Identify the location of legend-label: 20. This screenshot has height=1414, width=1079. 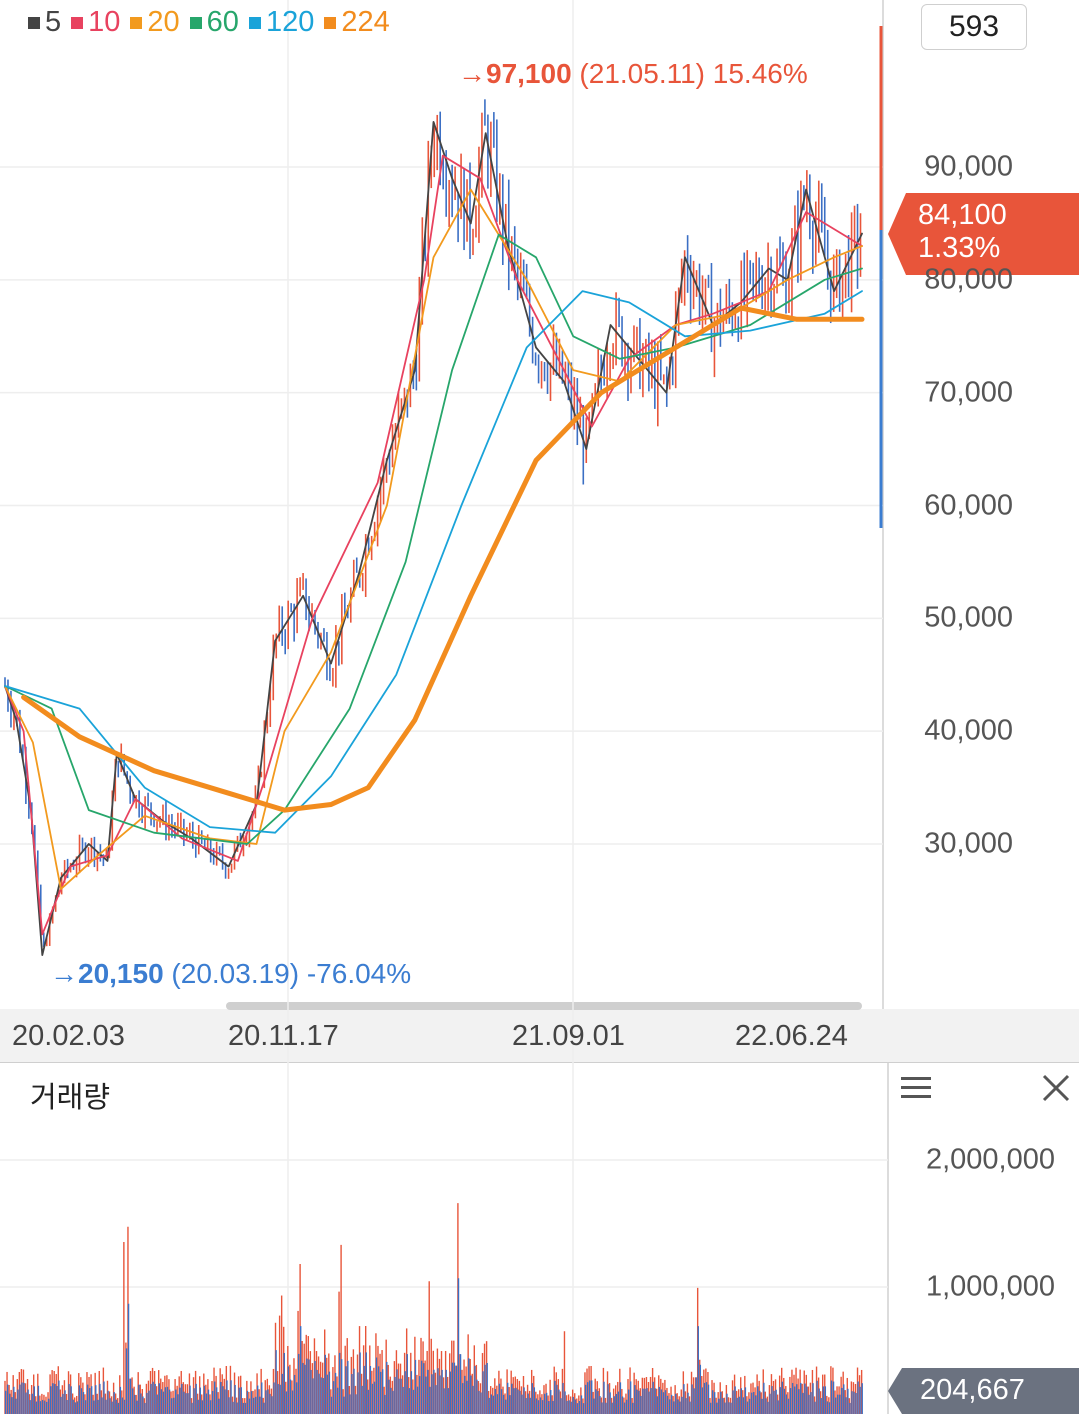
(163, 22).